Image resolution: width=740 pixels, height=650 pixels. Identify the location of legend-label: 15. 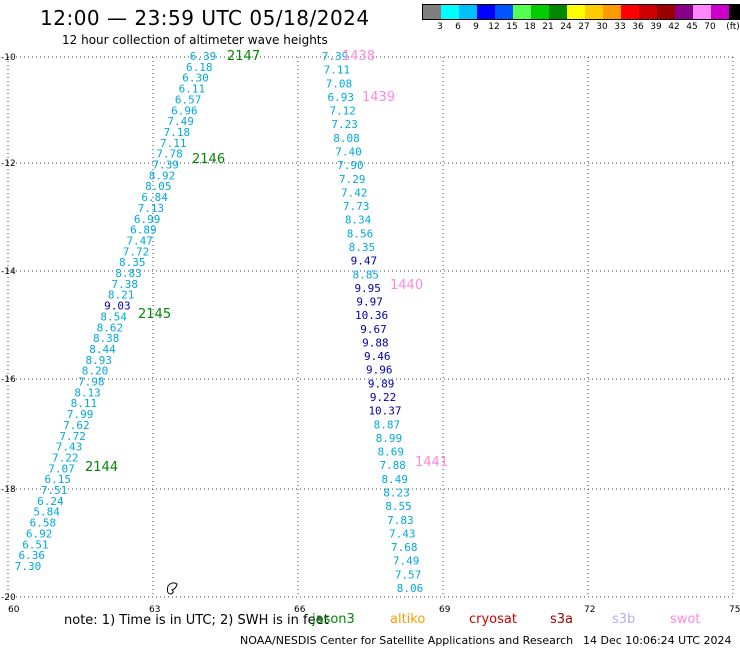
(512, 27).